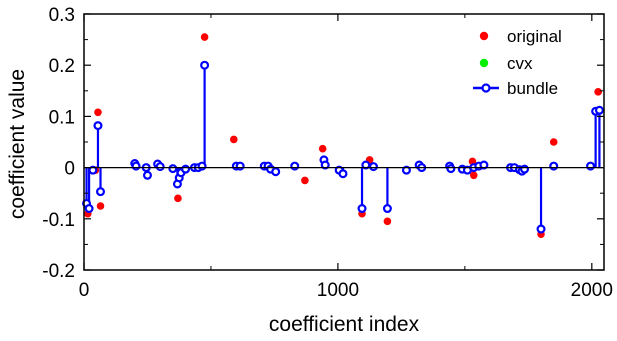  I want to click on legend-original-label: original, so click(534, 36).